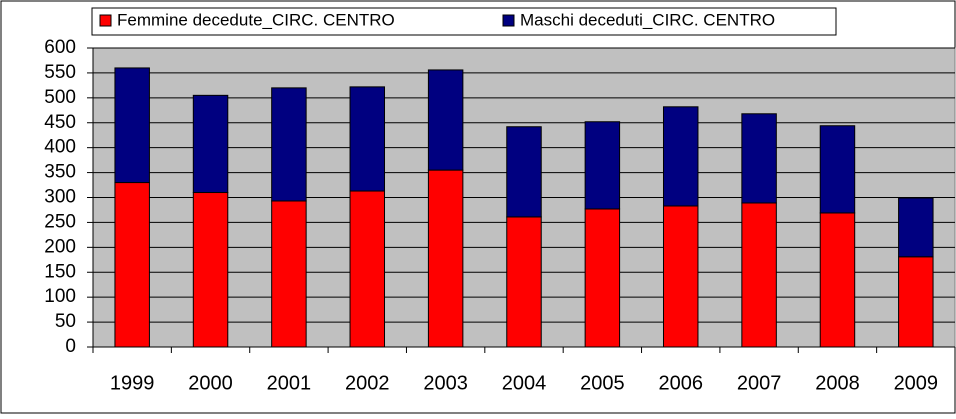  What do you see at coordinates (647, 19) in the screenshot?
I see `legend-label: Maschi deceduti_CIRC. CENTRO` at bounding box center [647, 19].